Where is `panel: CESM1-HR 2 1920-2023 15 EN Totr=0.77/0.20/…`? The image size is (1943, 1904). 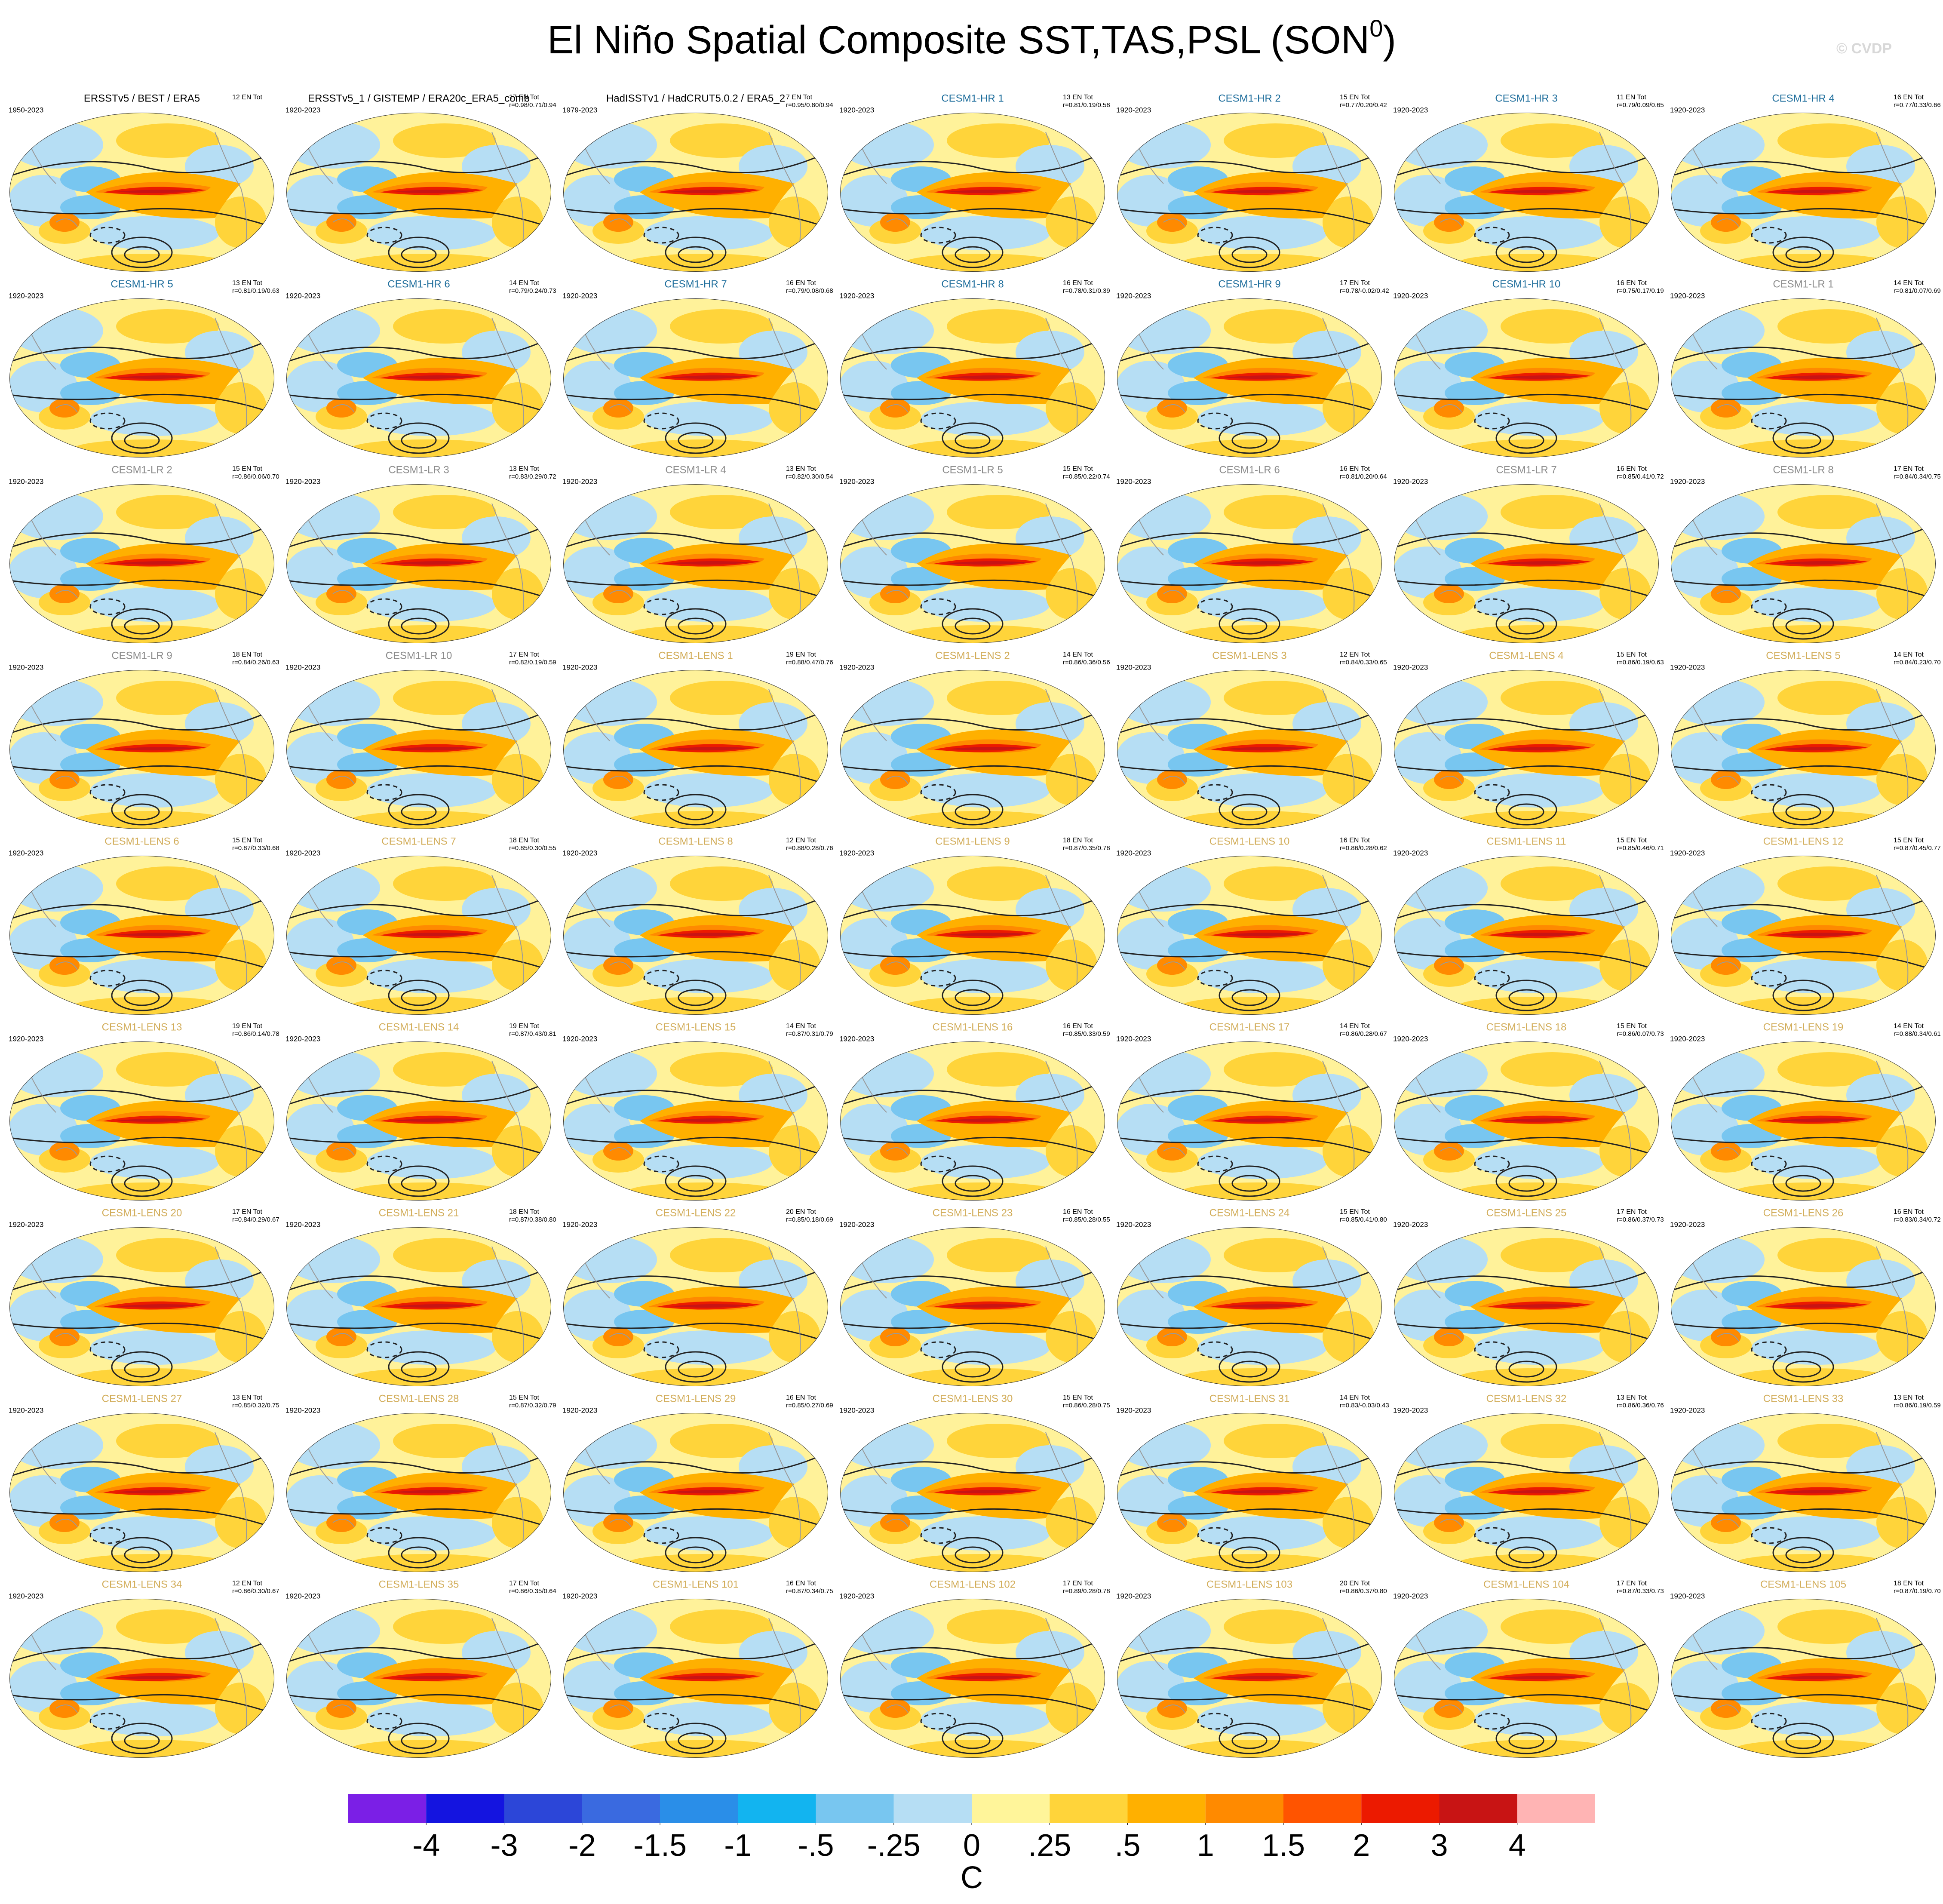
panel: CESM1-HR 2 1920-2023 15 EN Totr=0.77/0.20/… is located at coordinates (1251, 183).